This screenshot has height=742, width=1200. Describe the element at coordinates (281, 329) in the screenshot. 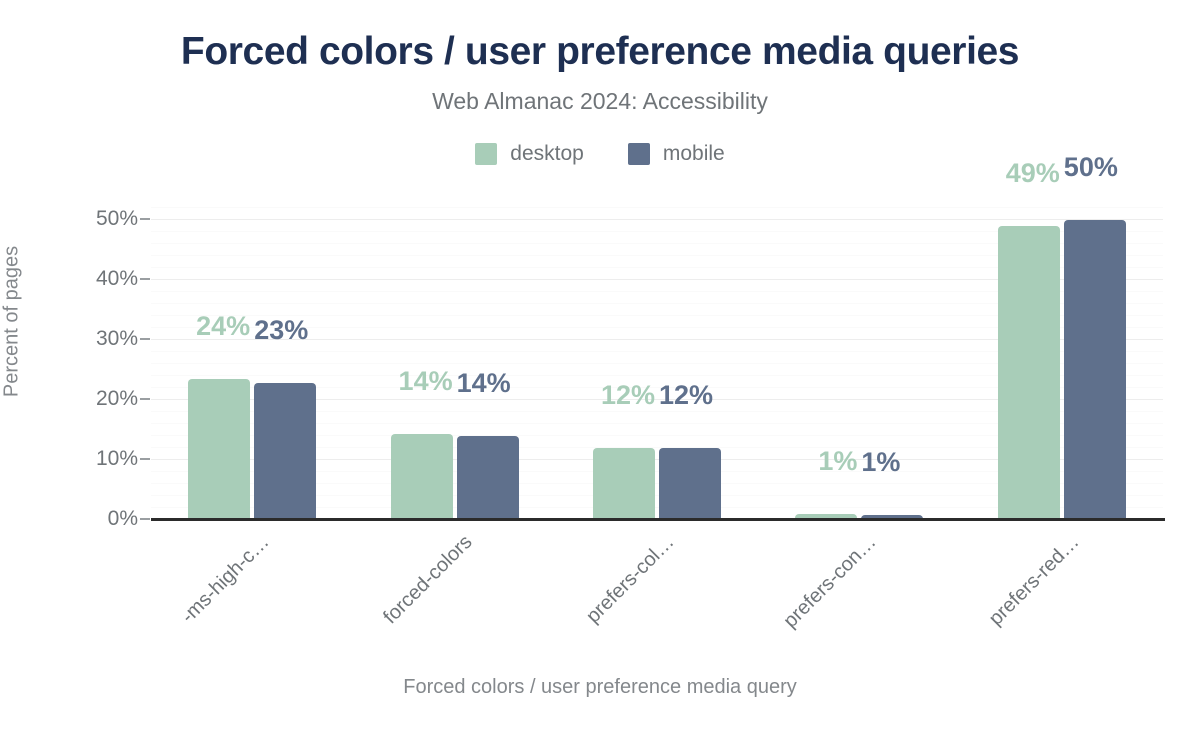

I see `bar-value-label-mobile: 23%` at that location.